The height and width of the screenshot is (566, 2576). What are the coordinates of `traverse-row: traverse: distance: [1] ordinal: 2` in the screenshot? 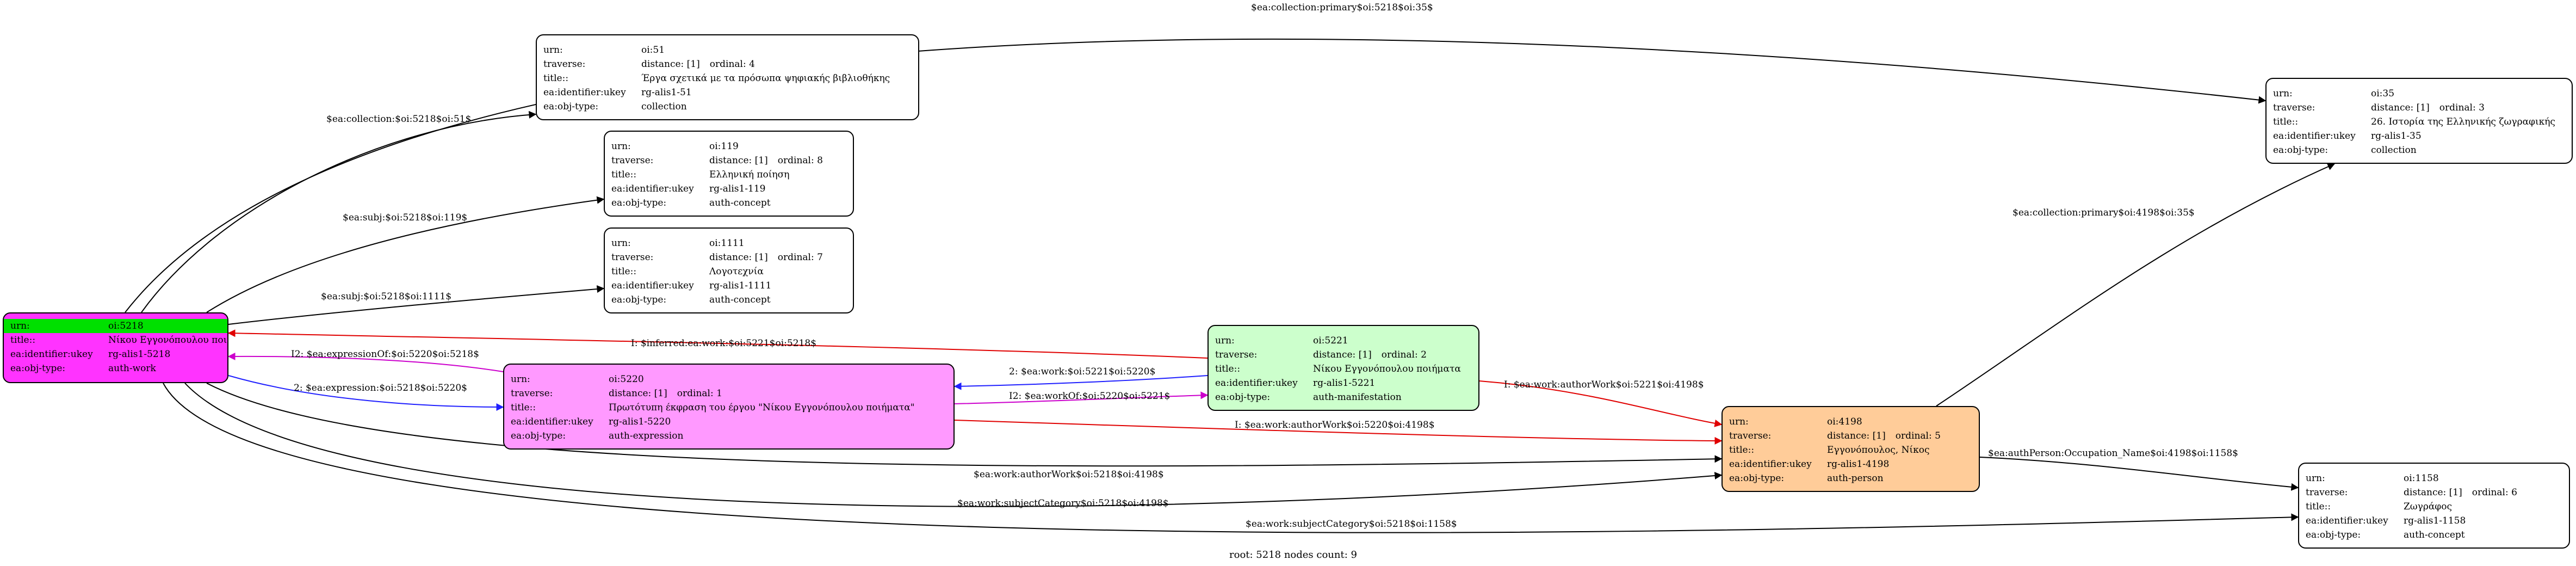 It's located at (1343, 355).